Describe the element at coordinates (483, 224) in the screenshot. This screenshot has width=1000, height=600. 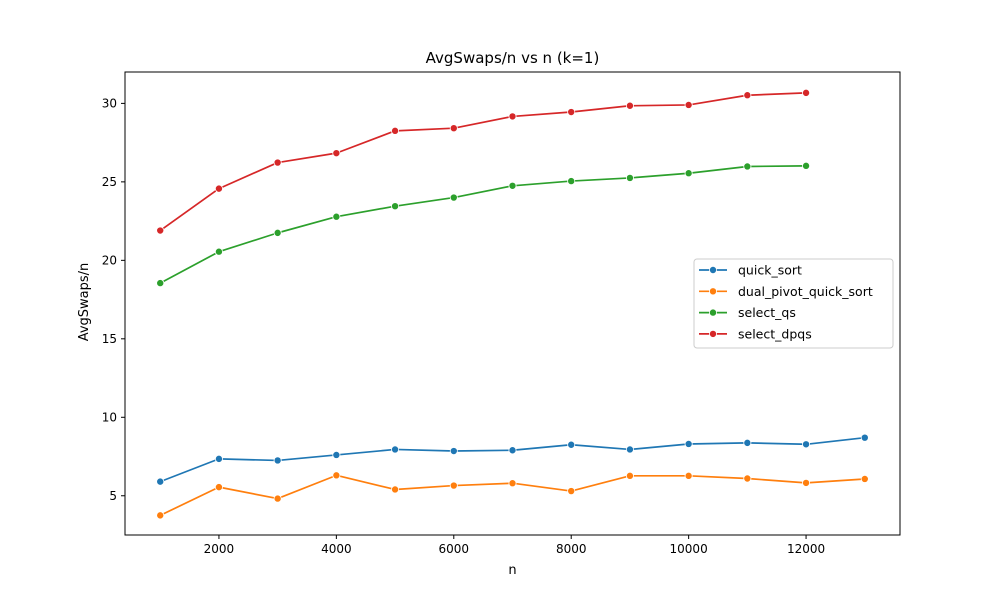
I see `series-line-select_qs` at that location.